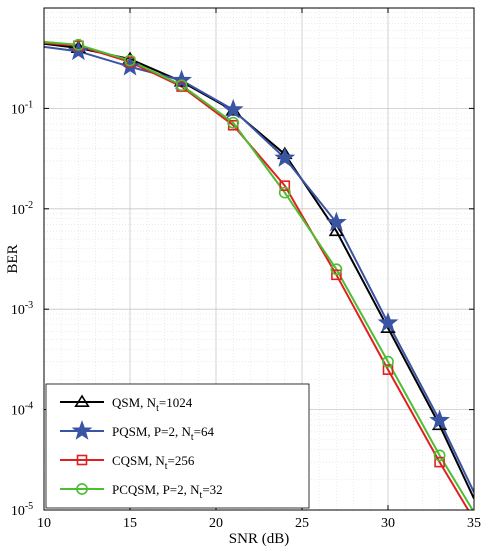  Describe the element at coordinates (44, 523) in the screenshot. I see `x-tick-label: 10` at that location.